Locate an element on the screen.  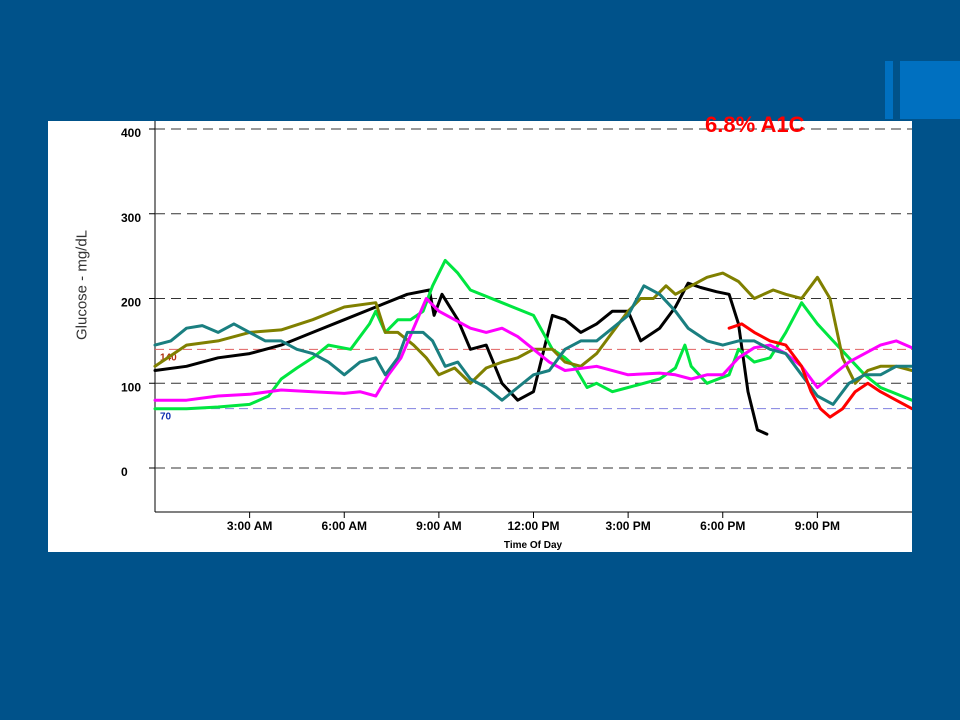
decorative-bar-thin is located at coordinates (889, 90).